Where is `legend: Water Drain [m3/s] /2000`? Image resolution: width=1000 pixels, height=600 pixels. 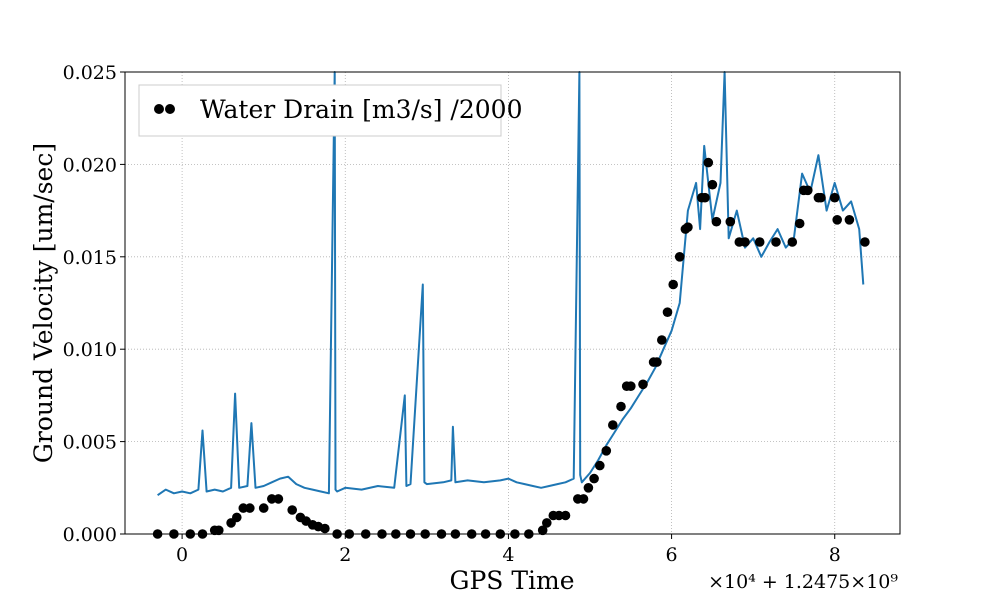
legend: Water Drain [m3/s] /2000 is located at coordinates (330, 110).